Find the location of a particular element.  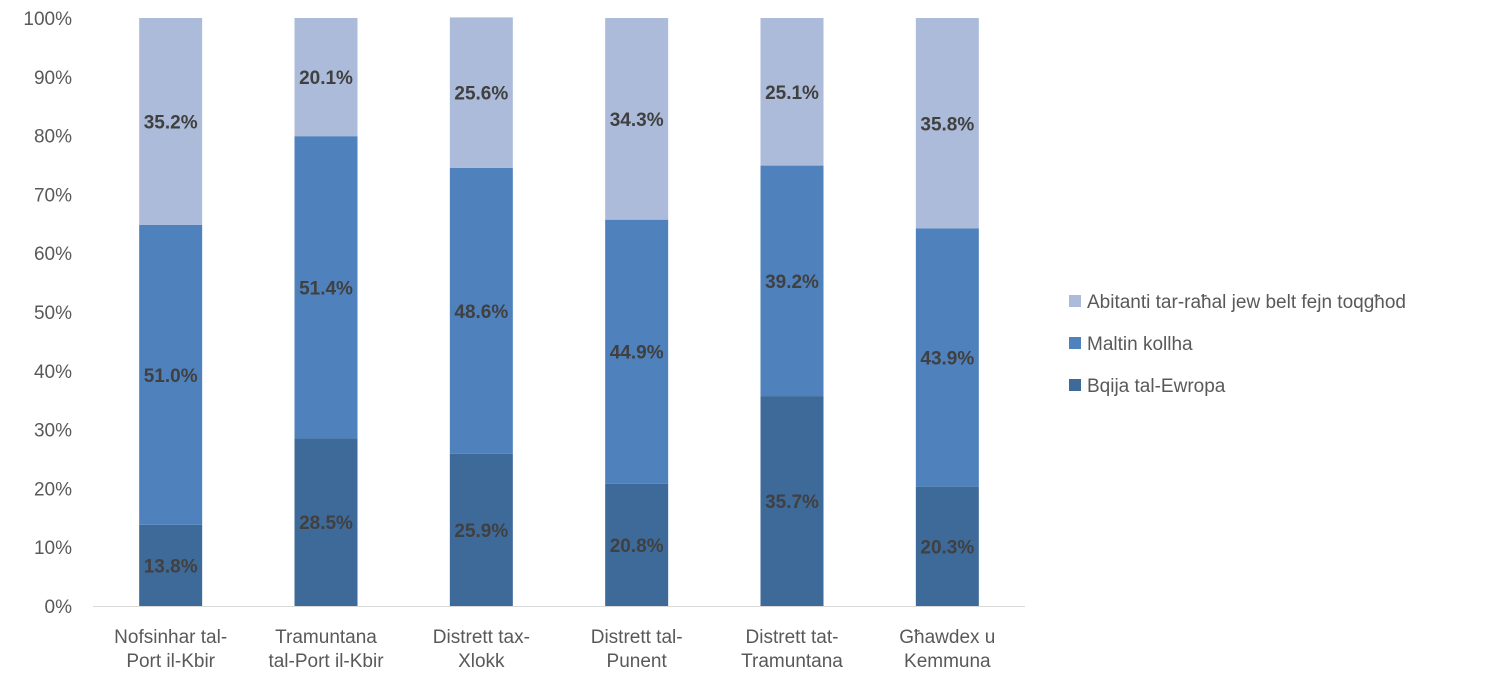

data-label: 20.8% is located at coordinates (637, 546).